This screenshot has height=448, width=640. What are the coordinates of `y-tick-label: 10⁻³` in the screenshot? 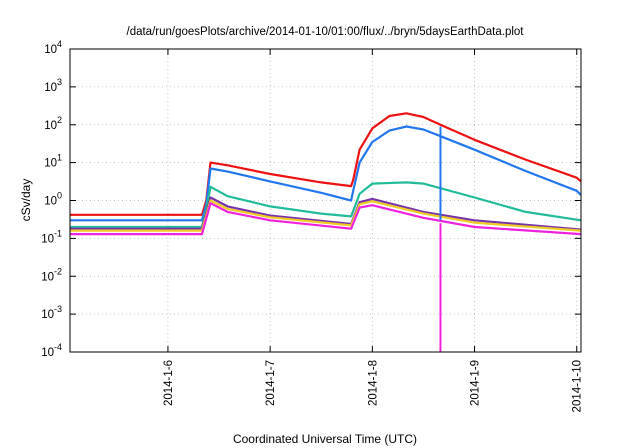 It's located at (51, 312).